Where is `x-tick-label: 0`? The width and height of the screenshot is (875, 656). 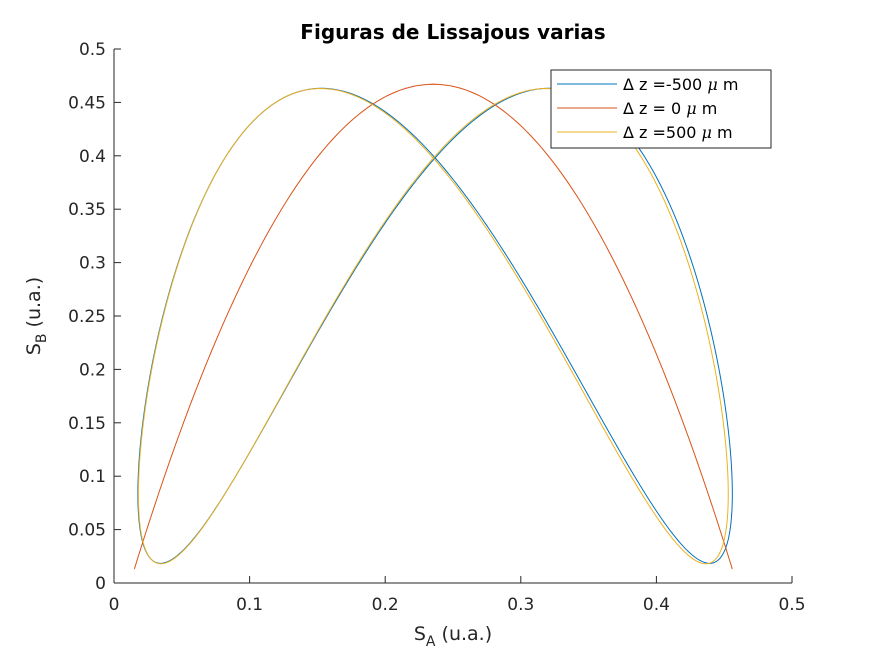
x-tick-label: 0 is located at coordinates (114, 605).